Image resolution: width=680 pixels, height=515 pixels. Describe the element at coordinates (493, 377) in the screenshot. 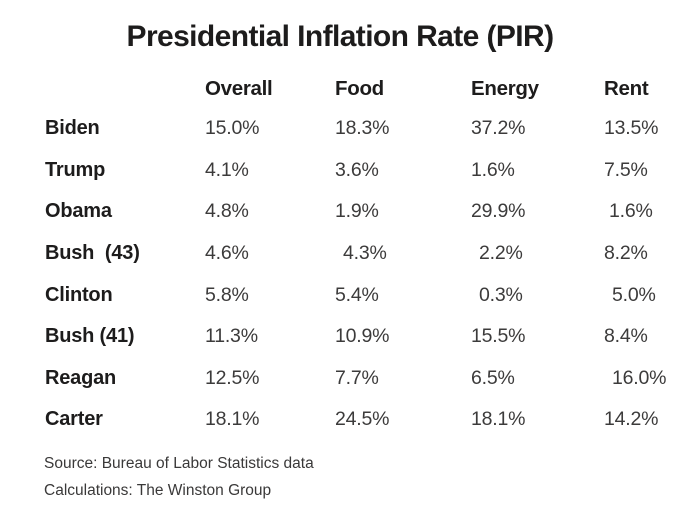

I see `cell-energy: 6.5%` at that location.